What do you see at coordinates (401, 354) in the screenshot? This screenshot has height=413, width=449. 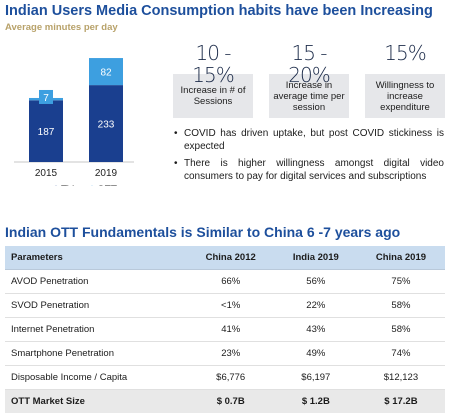 I see `table-cell: 74%` at bounding box center [401, 354].